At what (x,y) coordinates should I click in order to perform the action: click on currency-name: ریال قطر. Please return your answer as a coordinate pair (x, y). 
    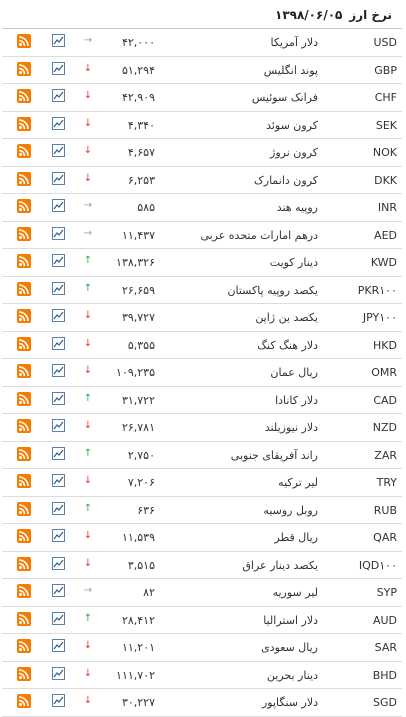
    Looking at the image, I should click on (296, 537).